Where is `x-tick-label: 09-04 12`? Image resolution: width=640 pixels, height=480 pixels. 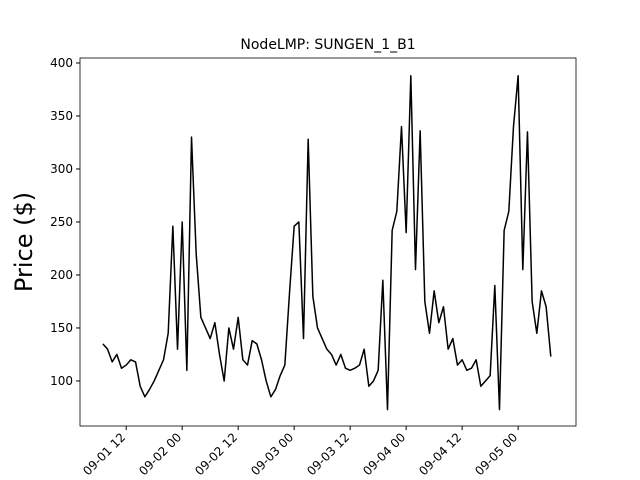 x-tick-label: 09-04 12 is located at coordinates (440, 454).